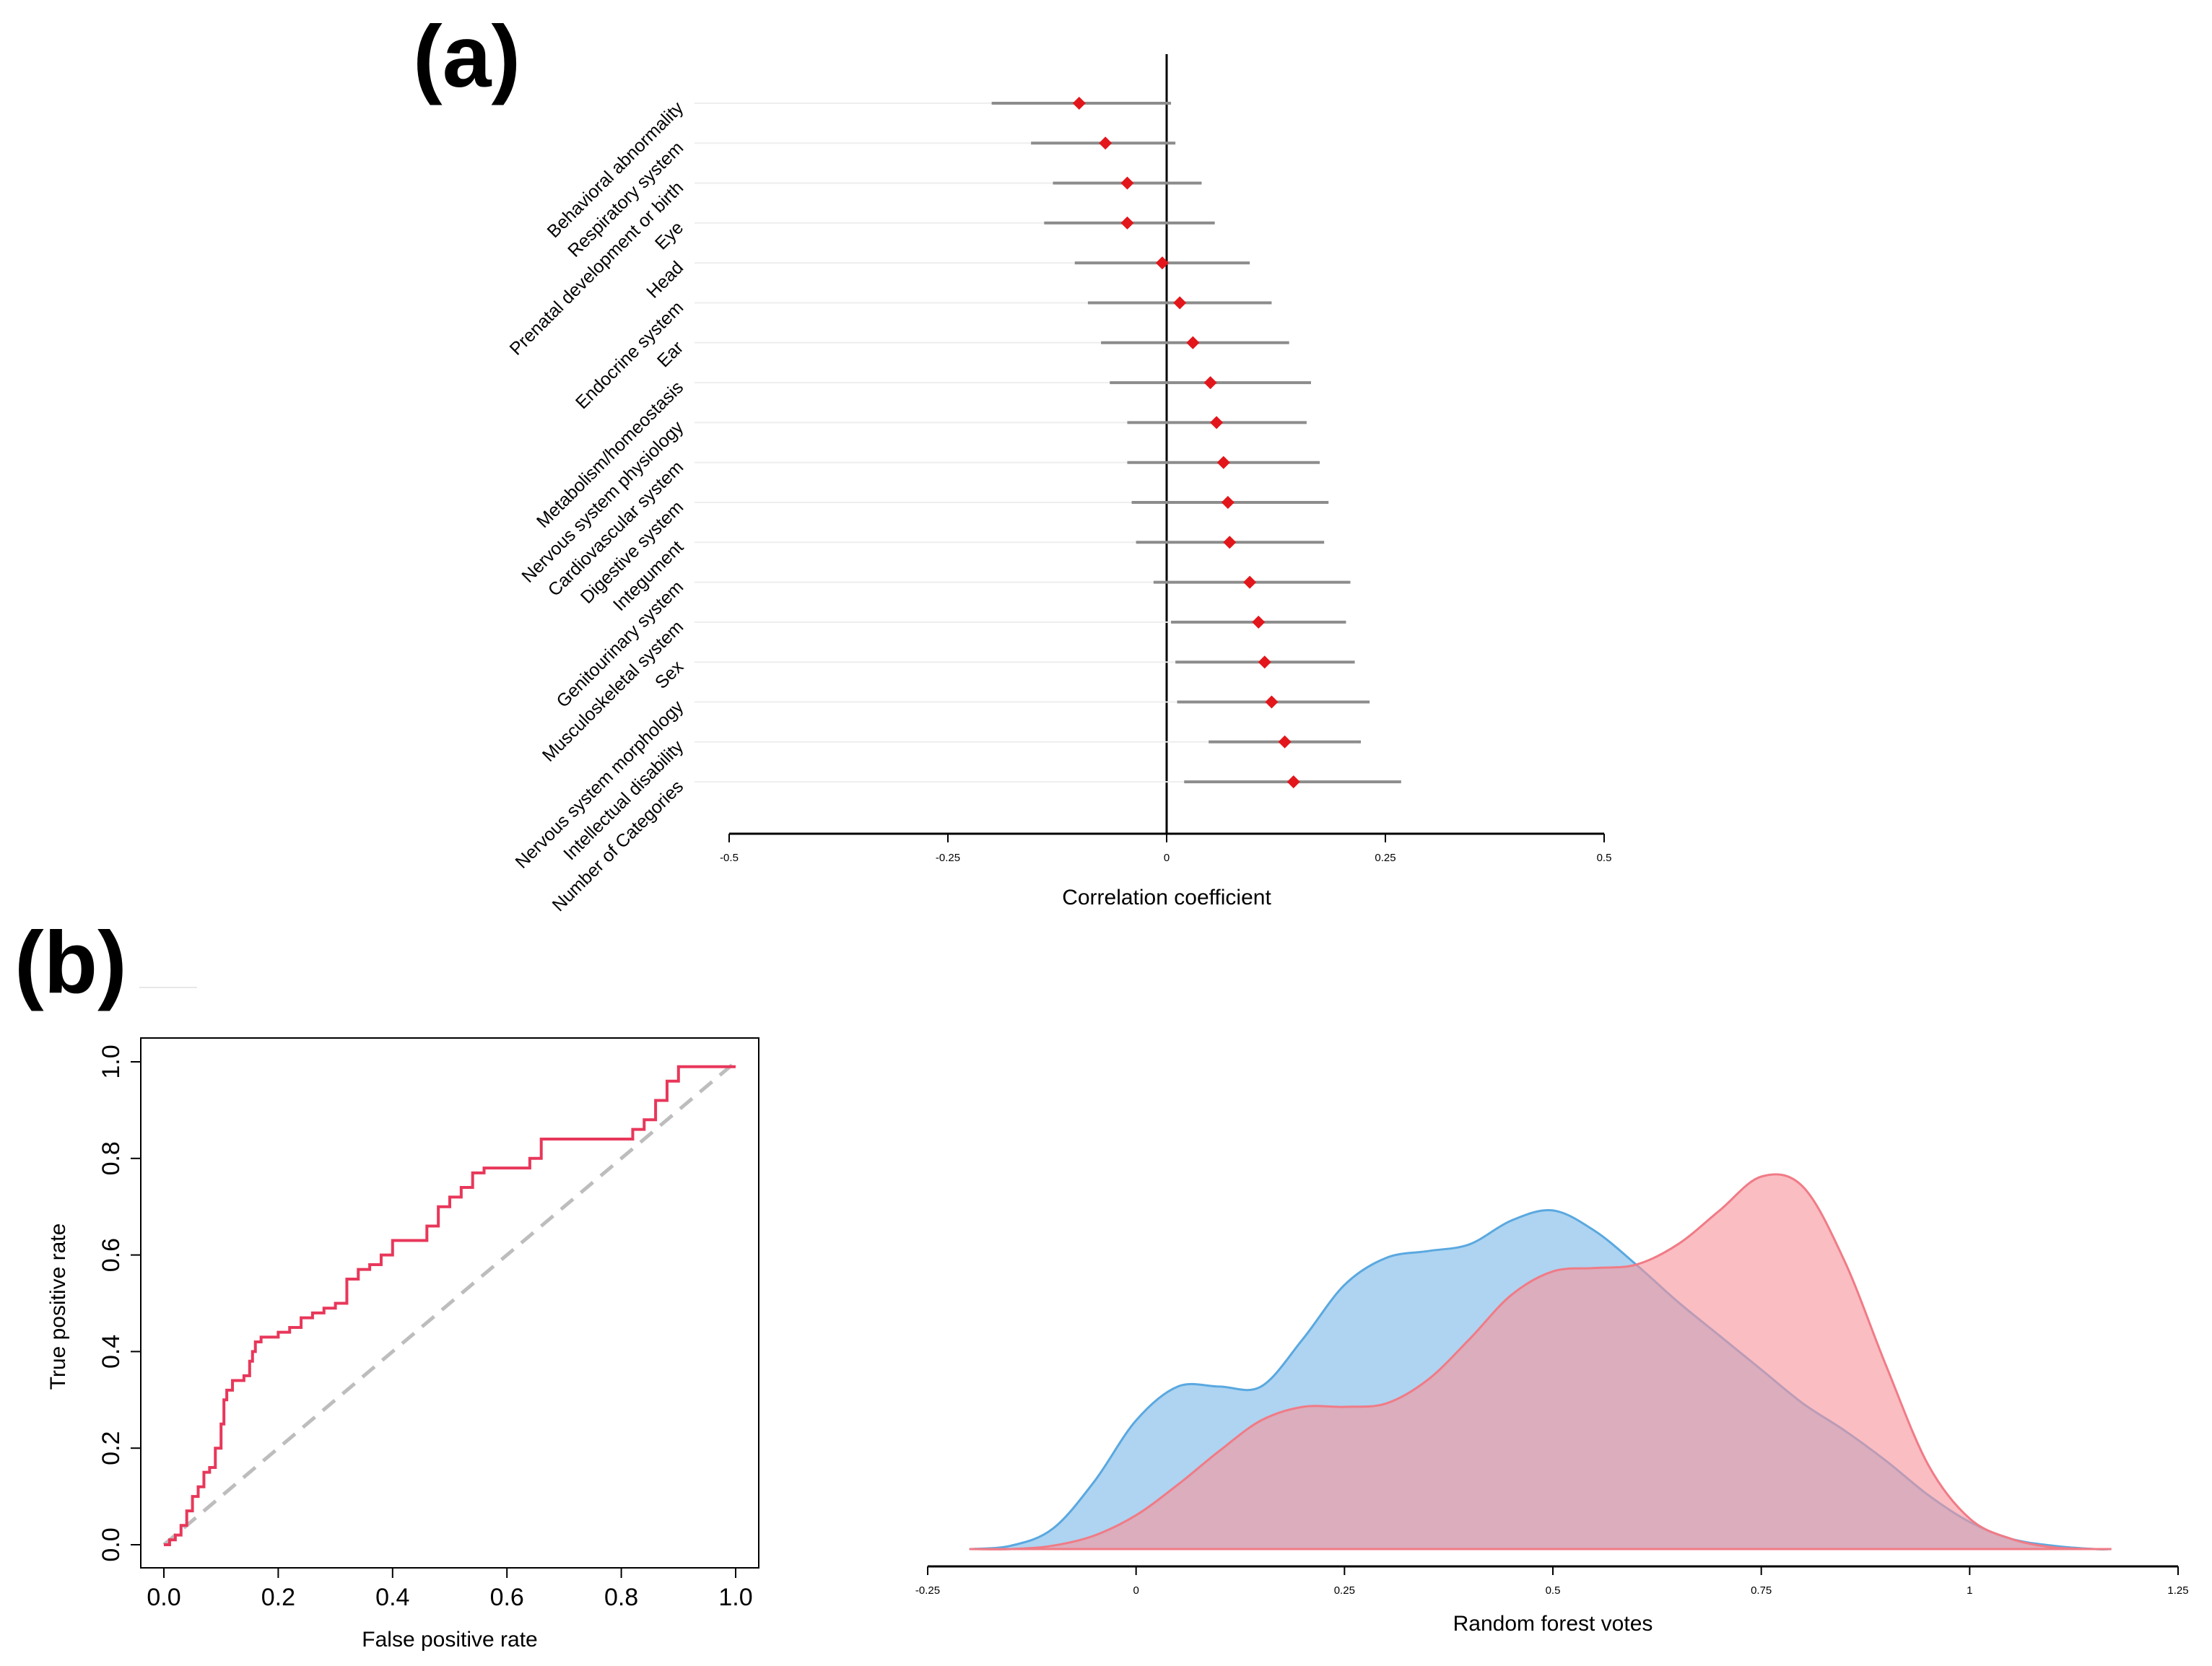 The width and height of the screenshot is (2212, 1666). Describe the element at coordinates (2177, 1590) in the screenshot. I see `x-tick-label: 1.25` at that location.